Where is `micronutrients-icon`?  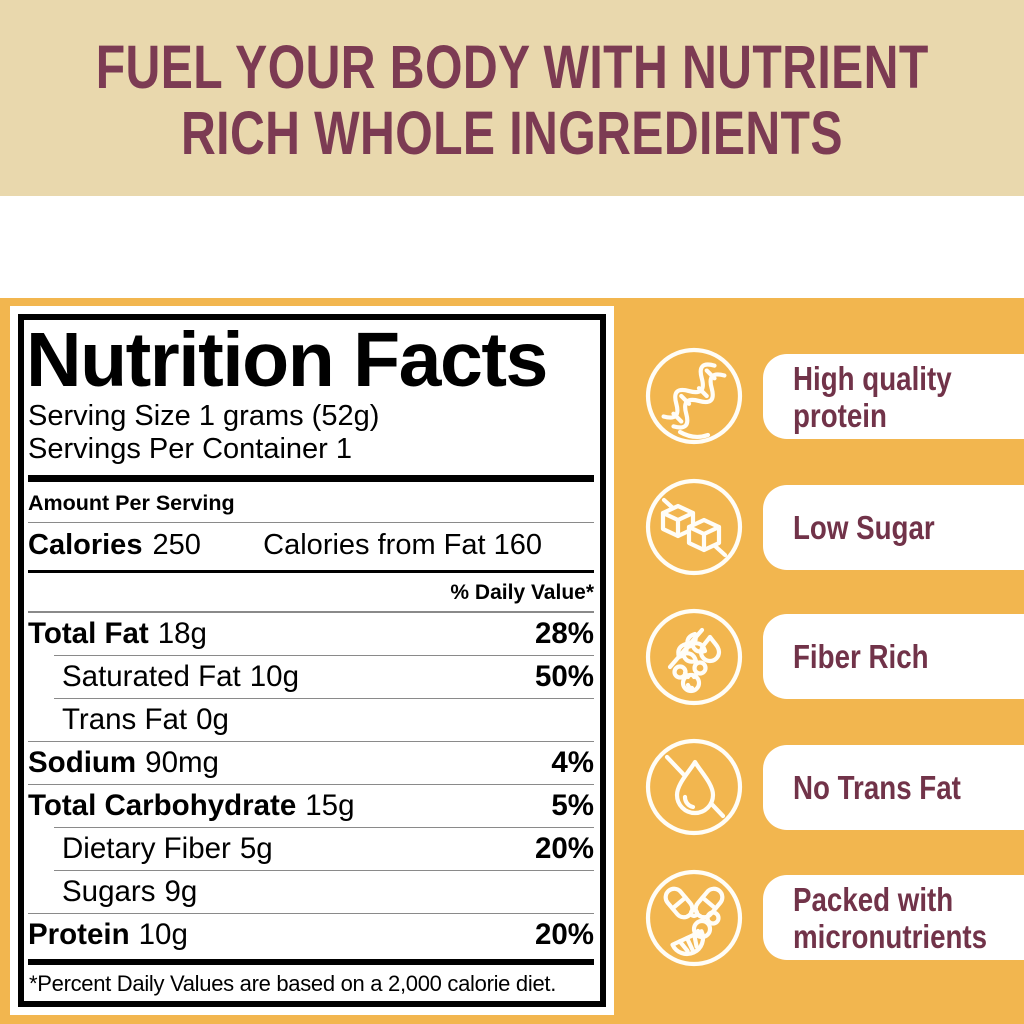 micronutrients-icon is located at coordinates (694, 918).